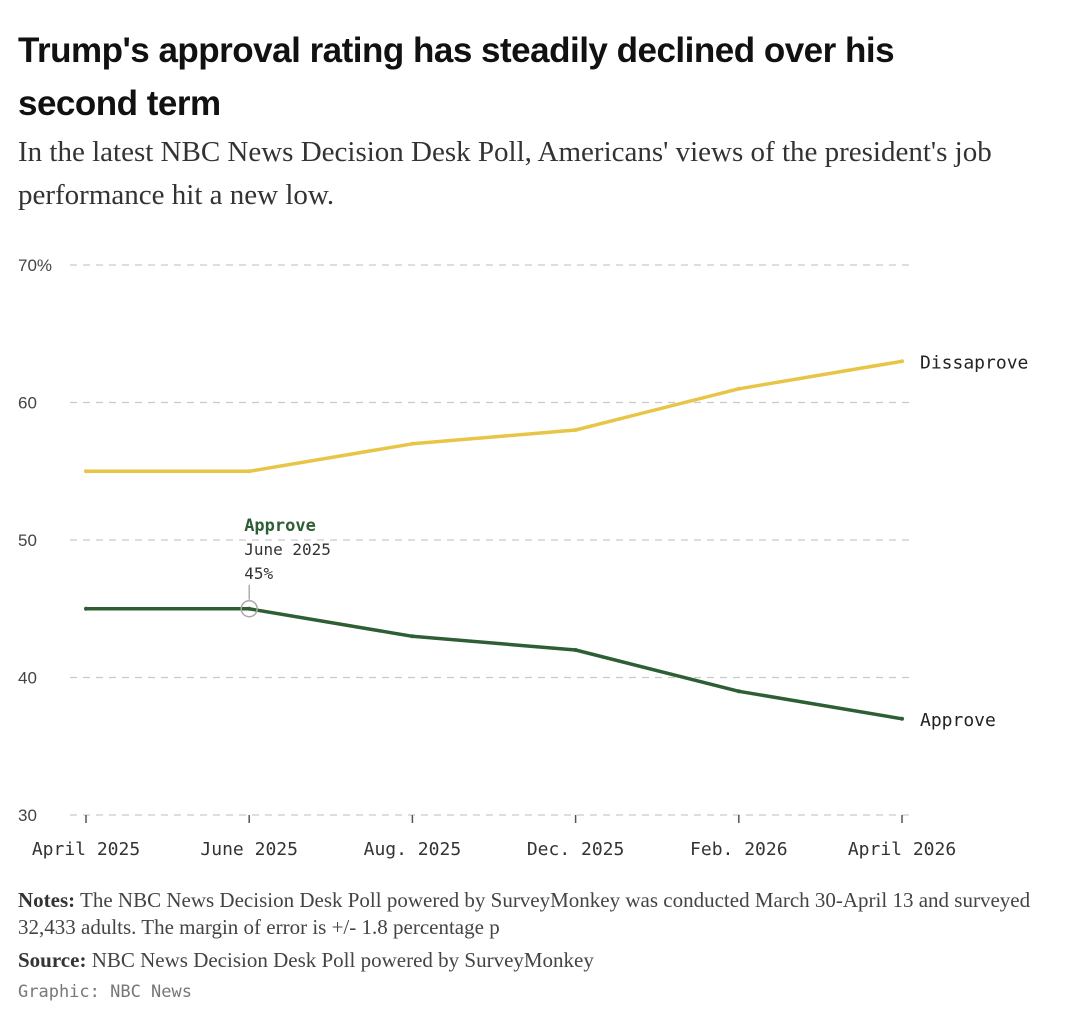 This screenshot has width=1080, height=1028. Describe the element at coordinates (47, 900) in the screenshot. I see `notes-label: Notes:` at that location.